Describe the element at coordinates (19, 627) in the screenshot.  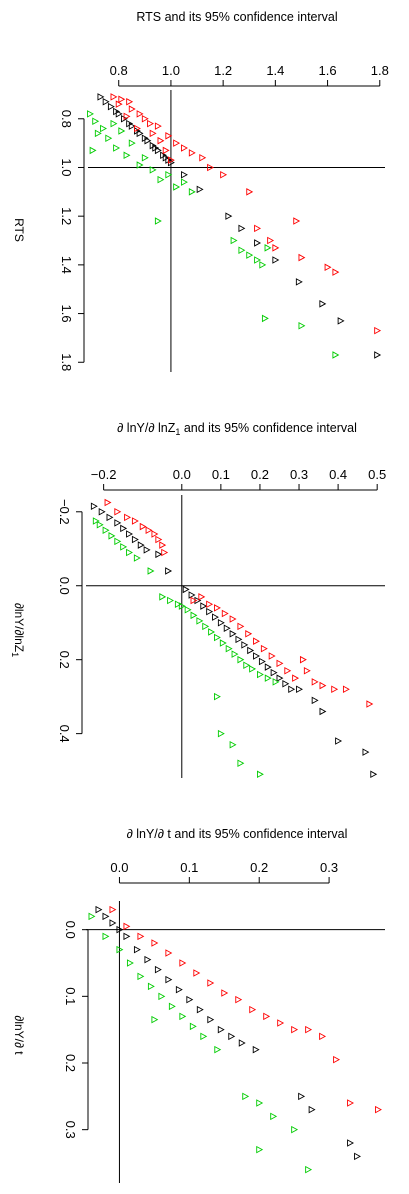
I see `panel-dlnz-y-label-main: ∂lnY/∂lnZ` at that location.